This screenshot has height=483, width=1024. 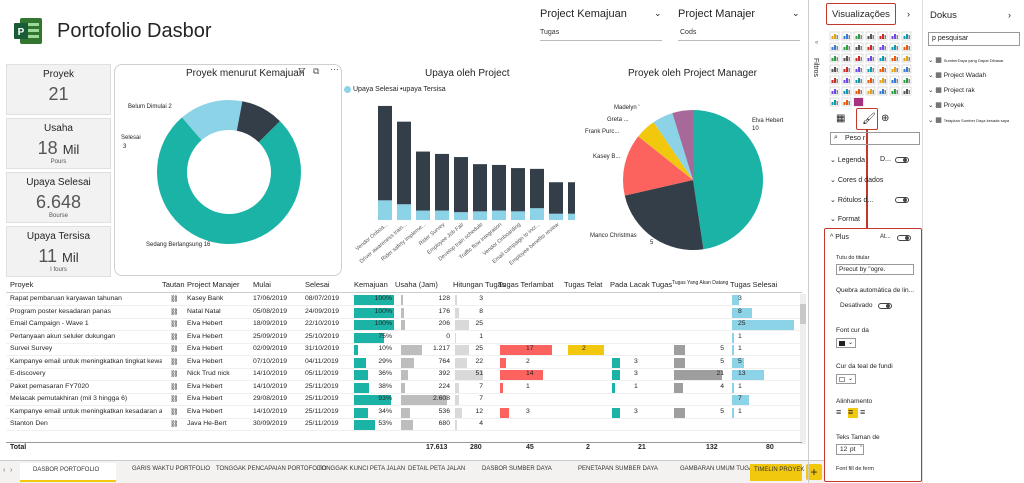 What do you see at coordinates (846, 343) in the screenshot?
I see `font-color-picker: ⌄` at bounding box center [846, 343].